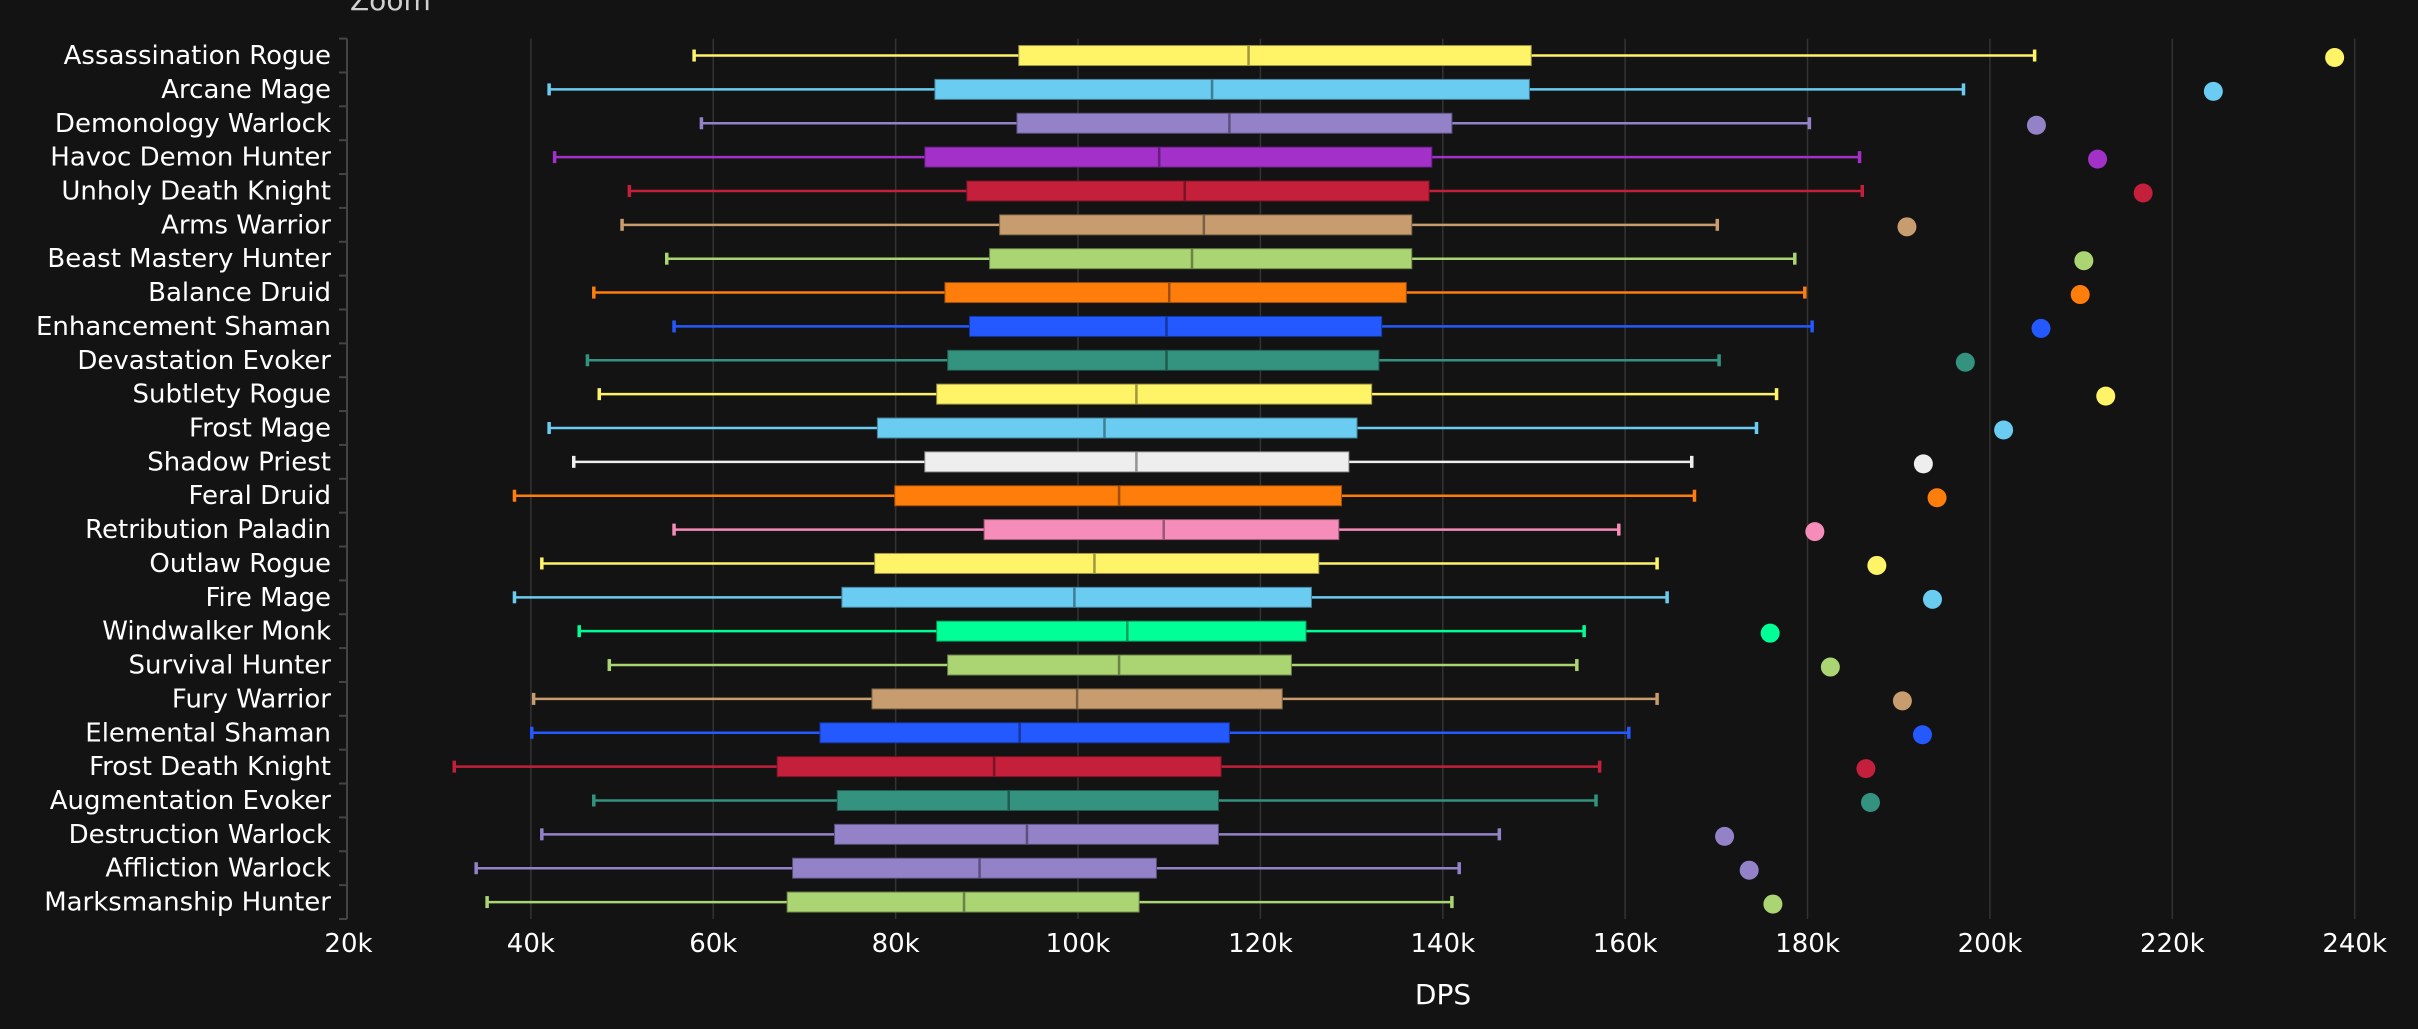  I want to click on category-label: Arms Warrior, so click(246, 225).